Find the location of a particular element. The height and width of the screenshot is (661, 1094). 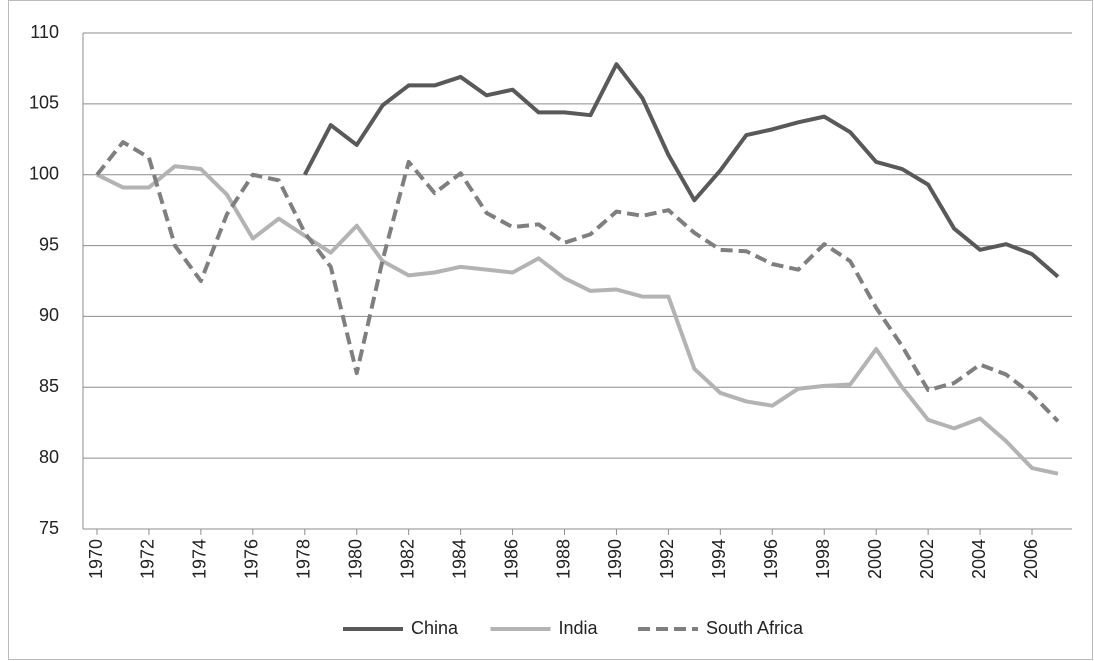

x-tick-label: 2000 is located at coordinates (875, 559).